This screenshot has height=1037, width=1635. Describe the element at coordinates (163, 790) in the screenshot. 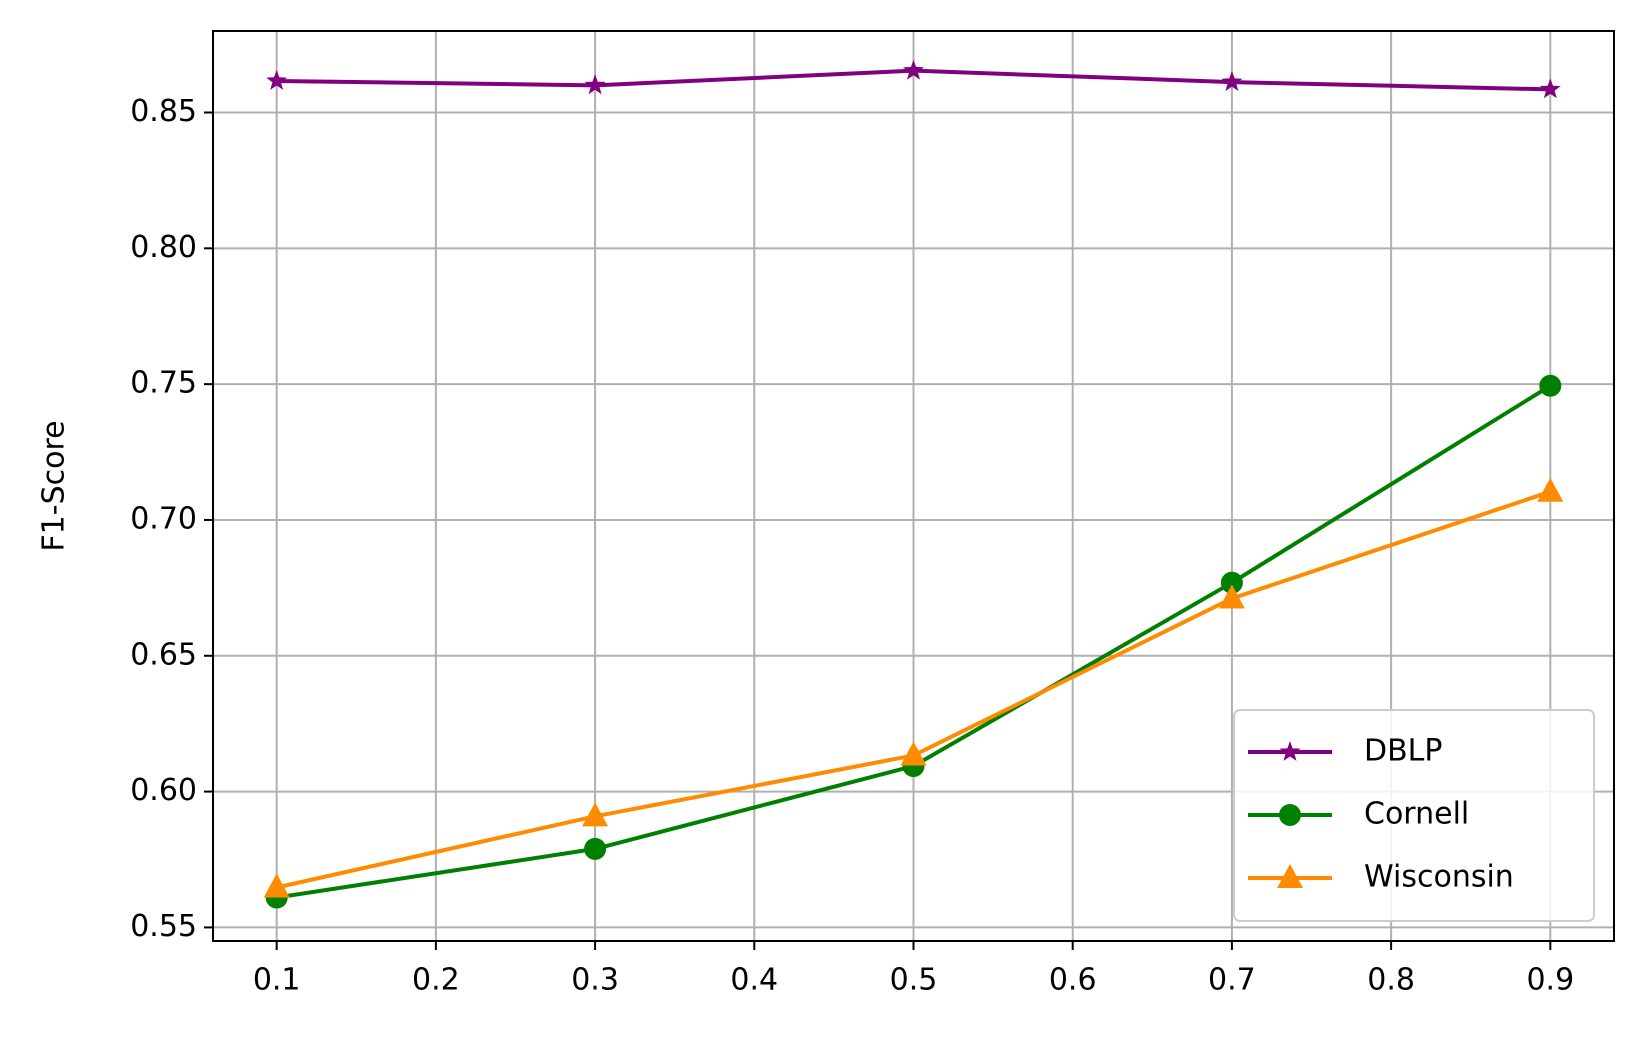

I see `y-tick-label: 0.60` at that location.